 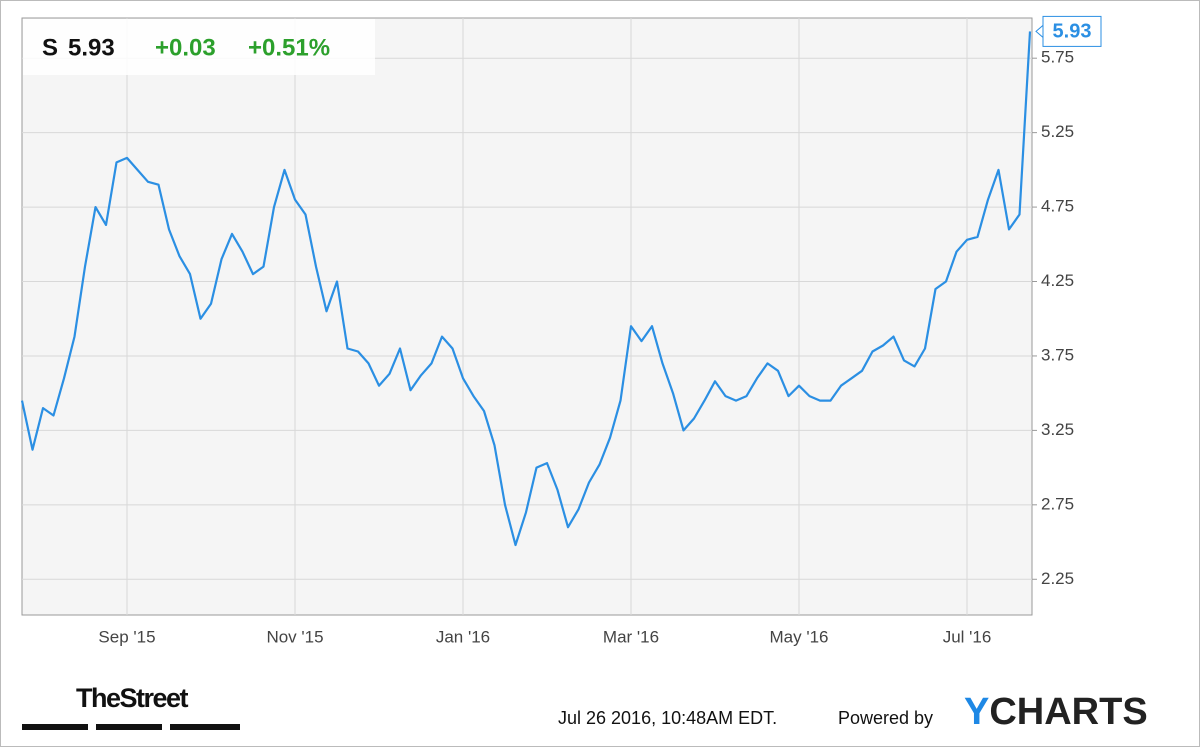 What do you see at coordinates (132, 698) in the screenshot?
I see `source-logo: TheStreet` at bounding box center [132, 698].